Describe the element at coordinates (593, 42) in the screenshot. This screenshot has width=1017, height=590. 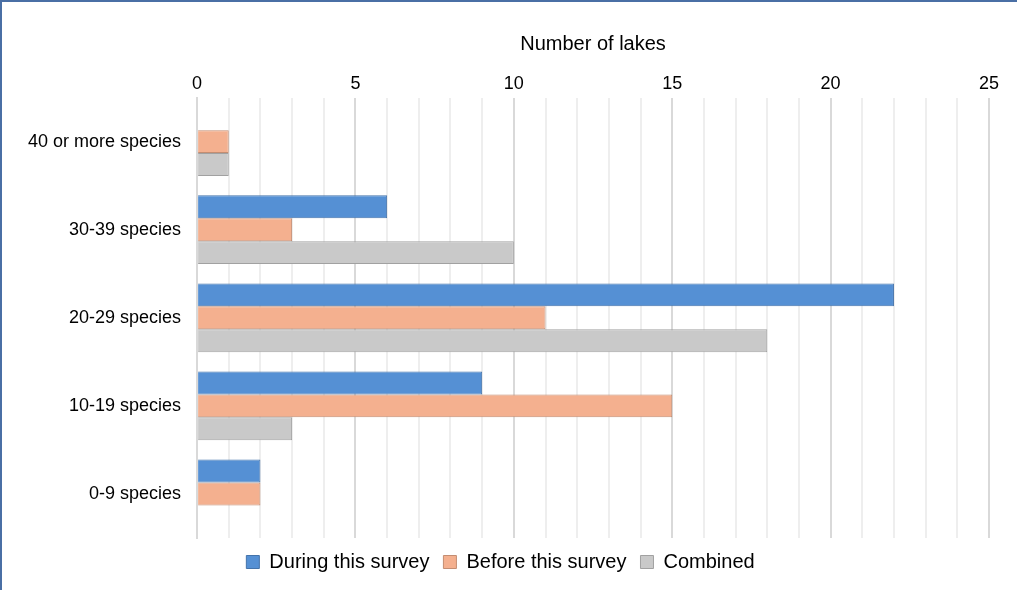
I see `x-axis-title: Number of lakes` at that location.